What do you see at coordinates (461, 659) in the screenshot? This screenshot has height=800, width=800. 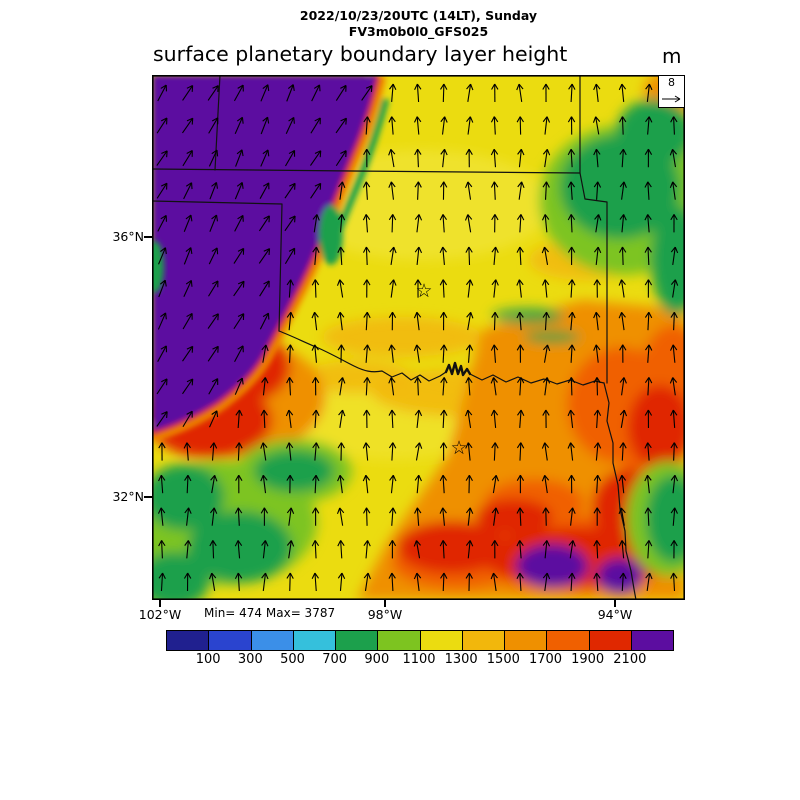 I see `colorbar-tick-label: 1300` at bounding box center [461, 659].